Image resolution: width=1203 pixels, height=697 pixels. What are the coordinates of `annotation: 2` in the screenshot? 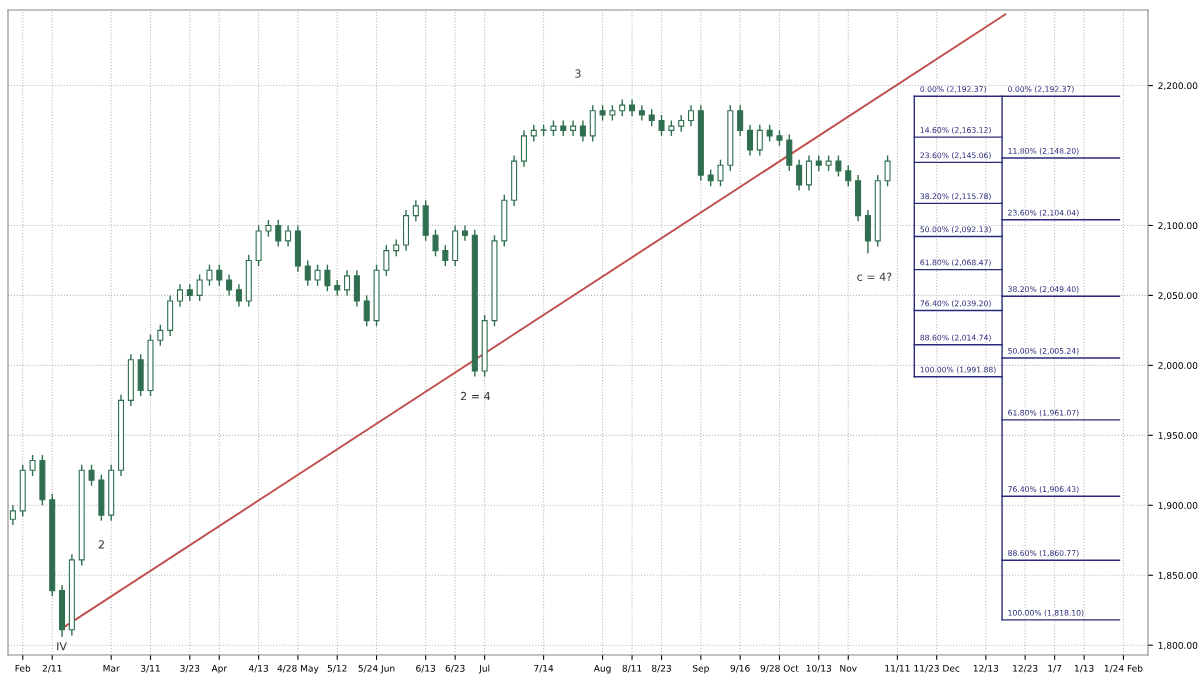 It's located at (101, 544).